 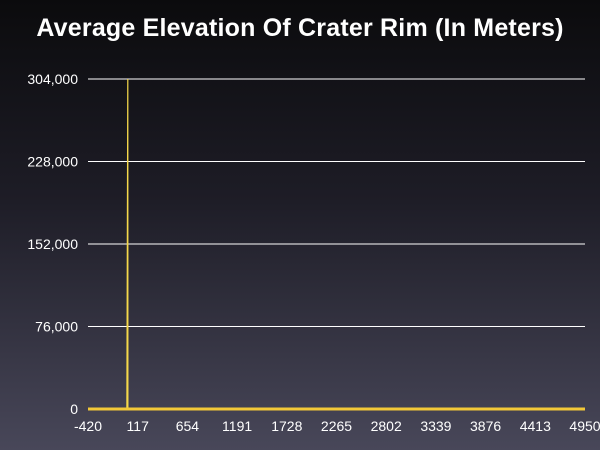 I want to click on x-tick-label: 4950, so click(x=584, y=426).